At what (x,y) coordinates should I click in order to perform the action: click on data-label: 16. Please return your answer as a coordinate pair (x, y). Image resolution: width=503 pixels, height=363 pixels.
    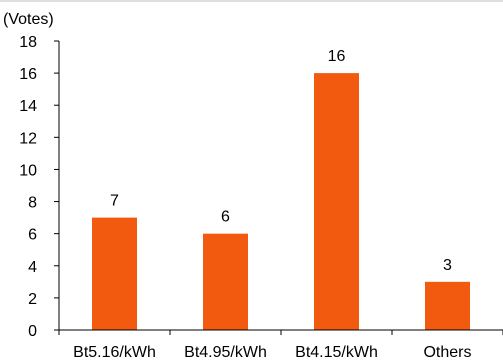
    Looking at the image, I should click on (337, 56).